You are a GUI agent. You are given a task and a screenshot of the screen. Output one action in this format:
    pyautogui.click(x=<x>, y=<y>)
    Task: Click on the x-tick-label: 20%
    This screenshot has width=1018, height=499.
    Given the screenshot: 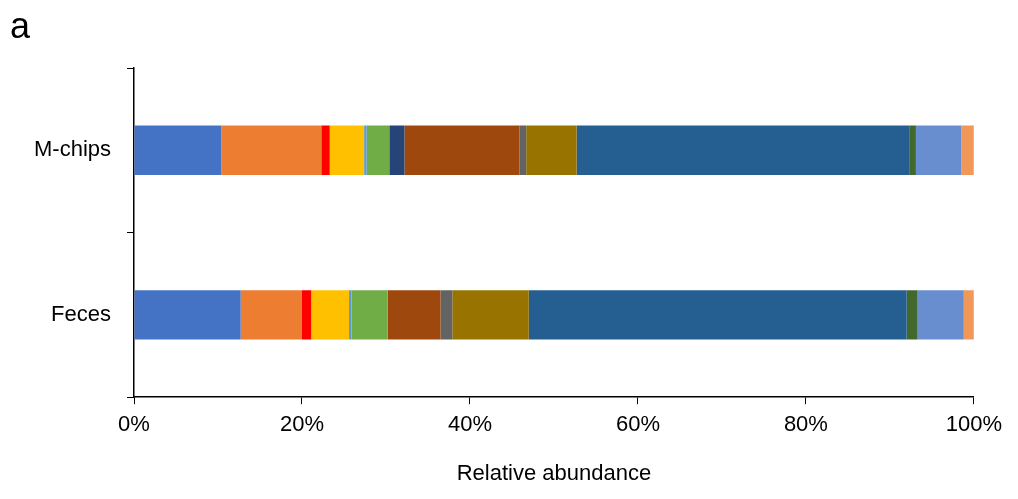 What is the action you would take?
    pyautogui.click(x=302, y=424)
    